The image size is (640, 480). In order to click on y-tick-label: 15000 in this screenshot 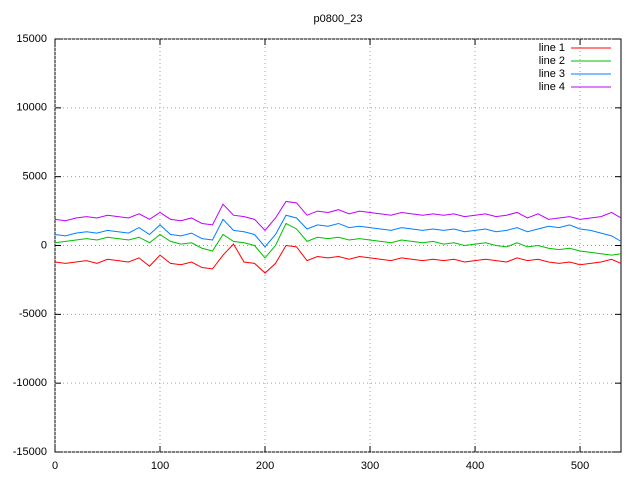, I will do `click(31, 39)`.